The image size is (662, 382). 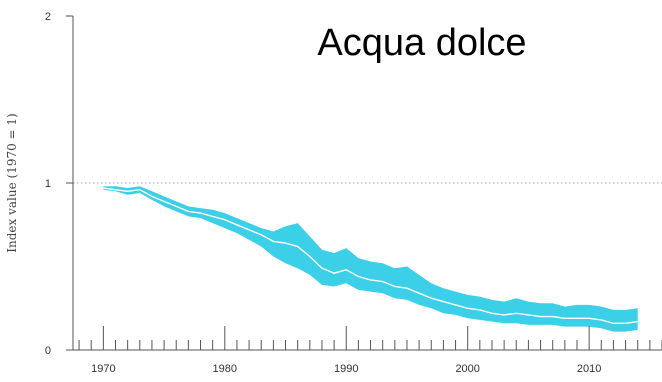 What do you see at coordinates (589, 369) in the screenshot?
I see `x-tick-label: 2010` at bounding box center [589, 369].